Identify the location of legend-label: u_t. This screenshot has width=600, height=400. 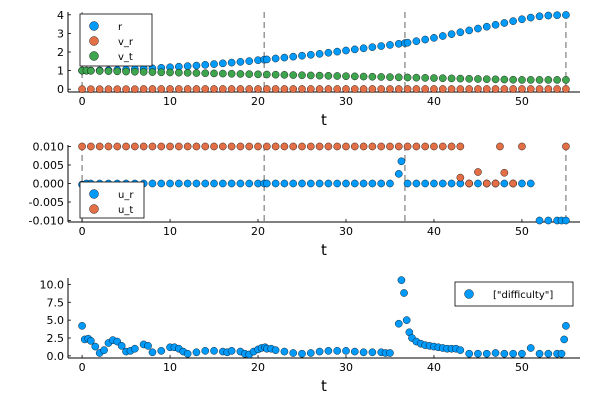
(125, 210).